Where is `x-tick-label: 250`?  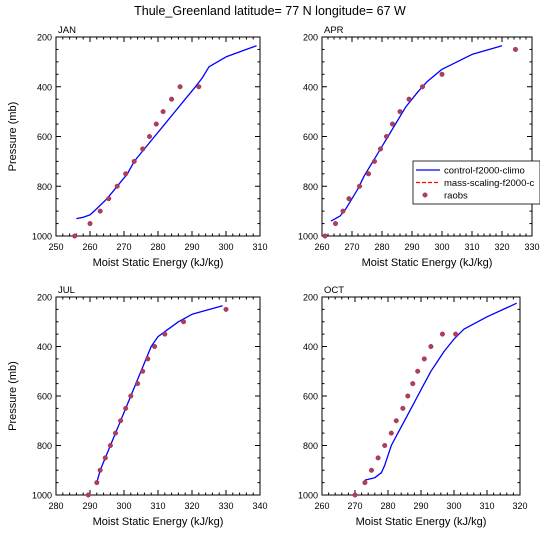
x-tick-label: 250 is located at coordinates (55, 247).